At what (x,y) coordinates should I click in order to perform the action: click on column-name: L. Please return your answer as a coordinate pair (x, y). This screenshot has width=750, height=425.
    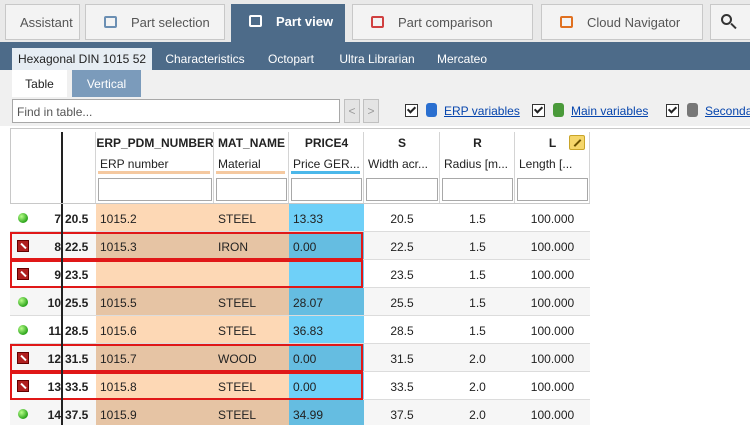
    Looking at the image, I should click on (552, 143).